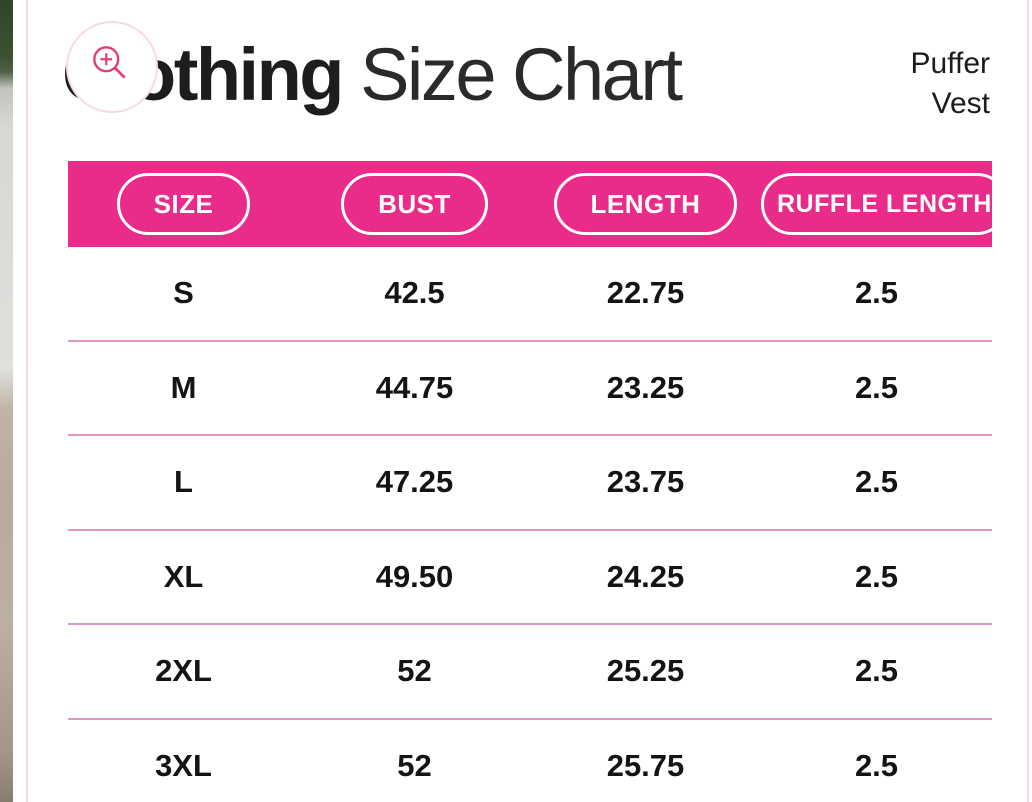 The width and height of the screenshot is (1032, 802). Describe the element at coordinates (530, 761) in the screenshot. I see `table-row-3xl: 3XL 52 25.75 2.5` at that location.